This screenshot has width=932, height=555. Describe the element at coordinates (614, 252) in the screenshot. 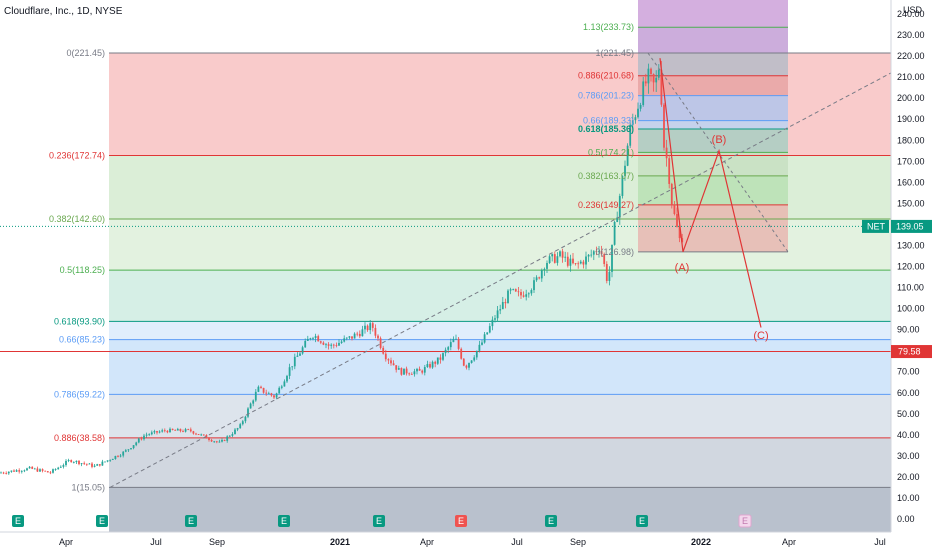

I see `fib-label-right-9: 0(126.98)` at that location.